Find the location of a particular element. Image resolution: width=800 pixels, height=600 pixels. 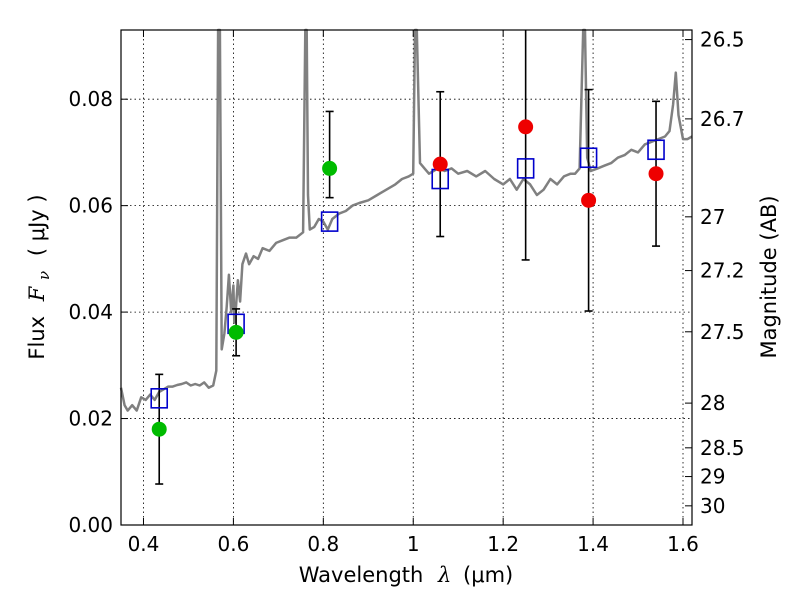

y2-tick-label: 30 is located at coordinates (712, 506).